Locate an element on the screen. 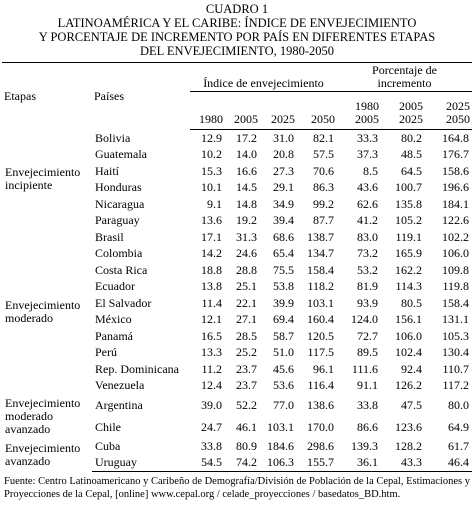  value-cell: 105.2 is located at coordinates (408, 220).